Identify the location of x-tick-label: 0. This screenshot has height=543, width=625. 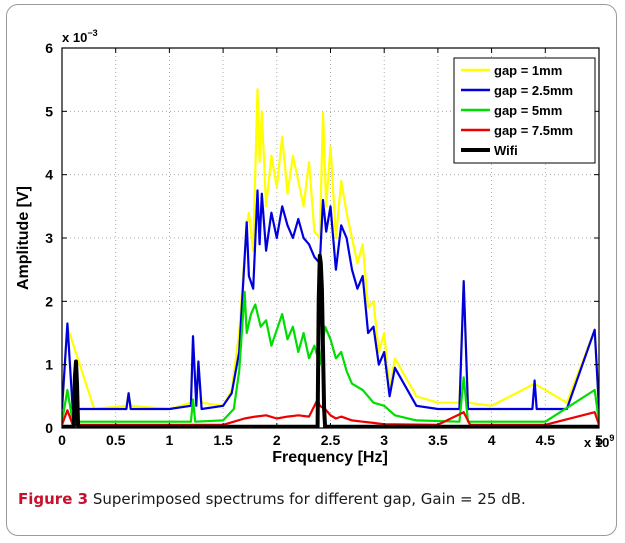
(62, 440).